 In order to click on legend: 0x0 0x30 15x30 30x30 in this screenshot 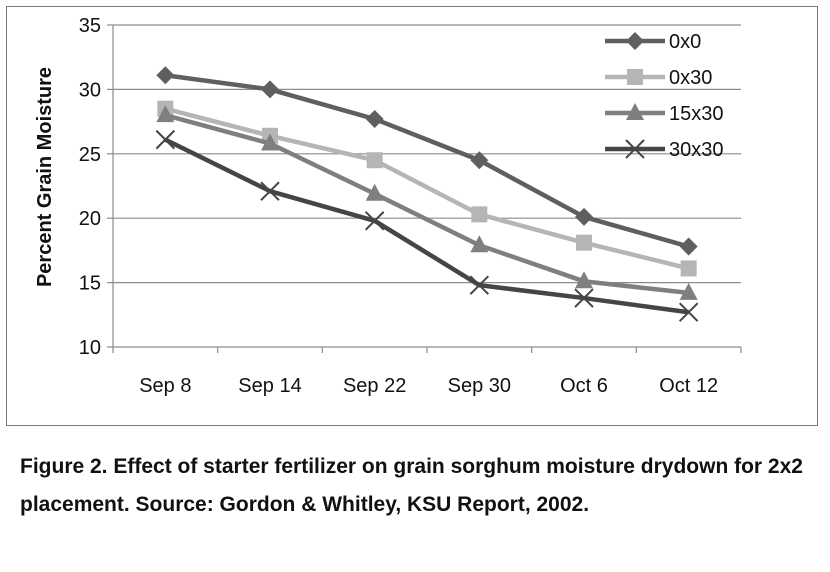, I will do `click(664, 96)`.